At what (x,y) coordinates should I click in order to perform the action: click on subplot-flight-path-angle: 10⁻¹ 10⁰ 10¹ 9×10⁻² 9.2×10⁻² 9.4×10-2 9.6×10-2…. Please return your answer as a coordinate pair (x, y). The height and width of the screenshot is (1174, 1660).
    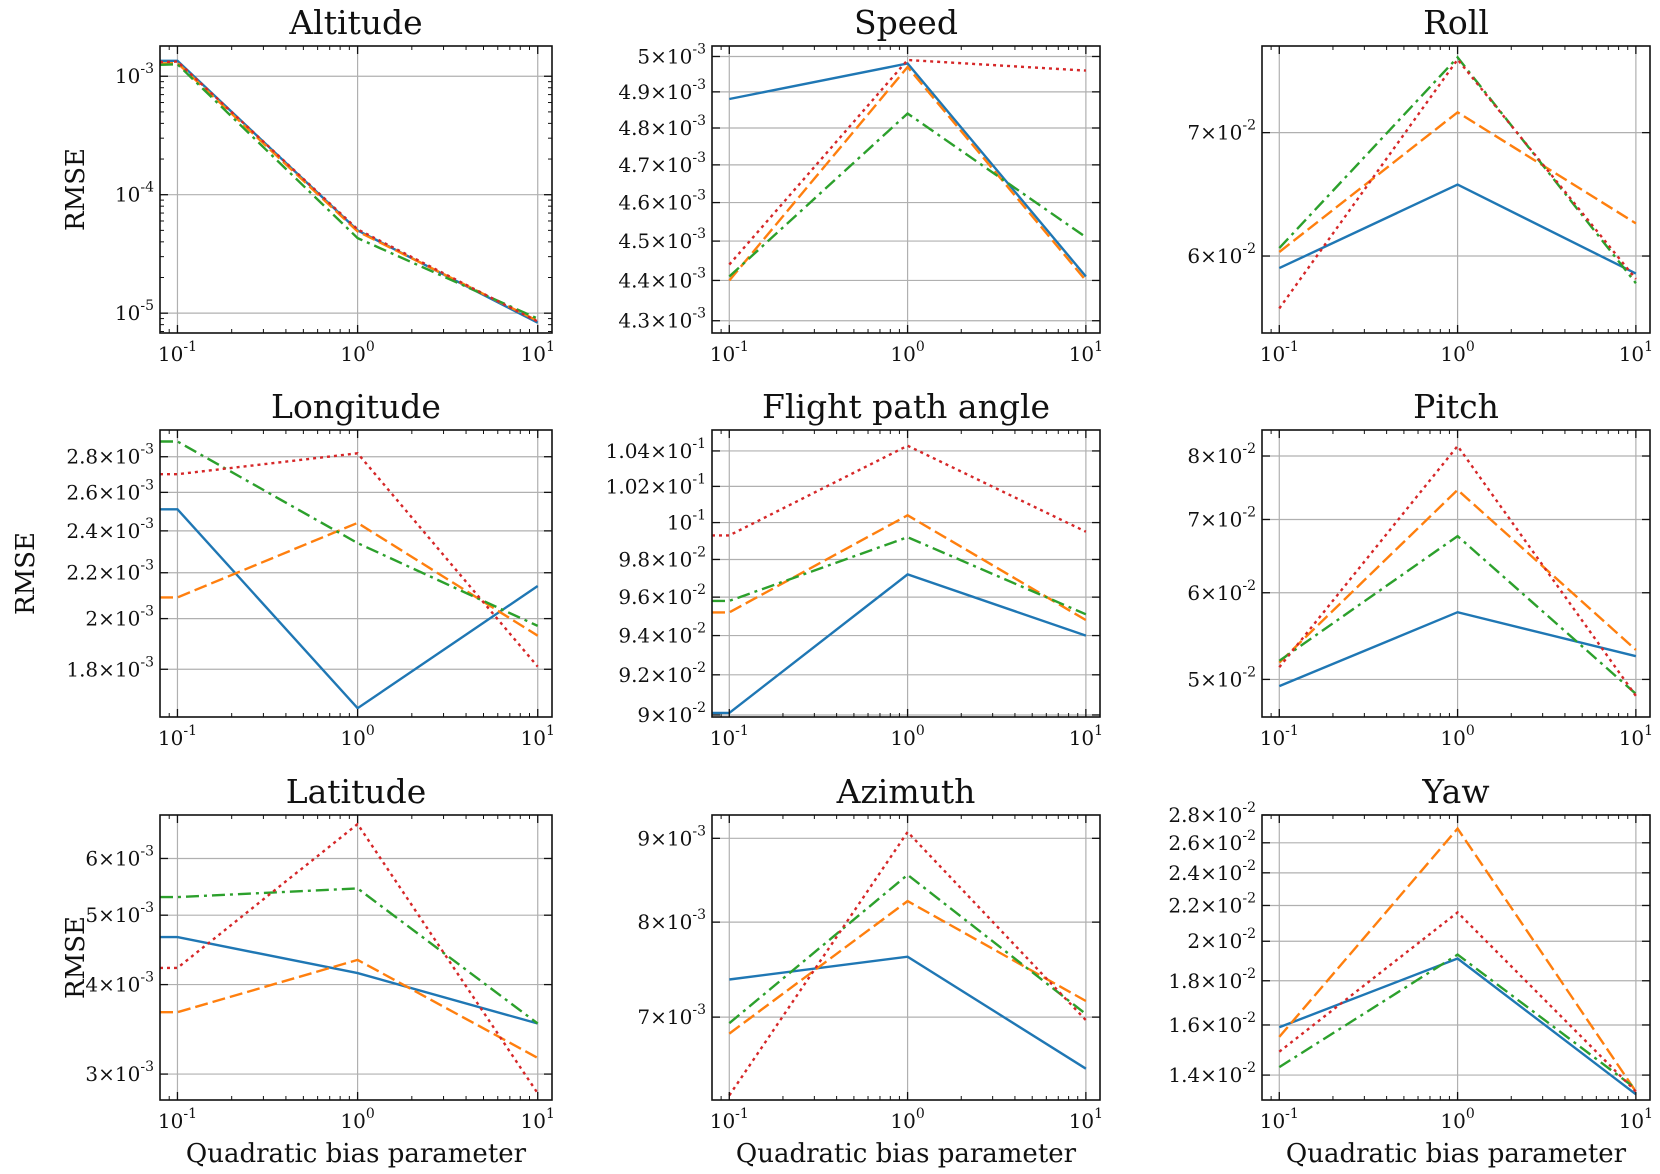
    Looking at the image, I should click on (854, 568).